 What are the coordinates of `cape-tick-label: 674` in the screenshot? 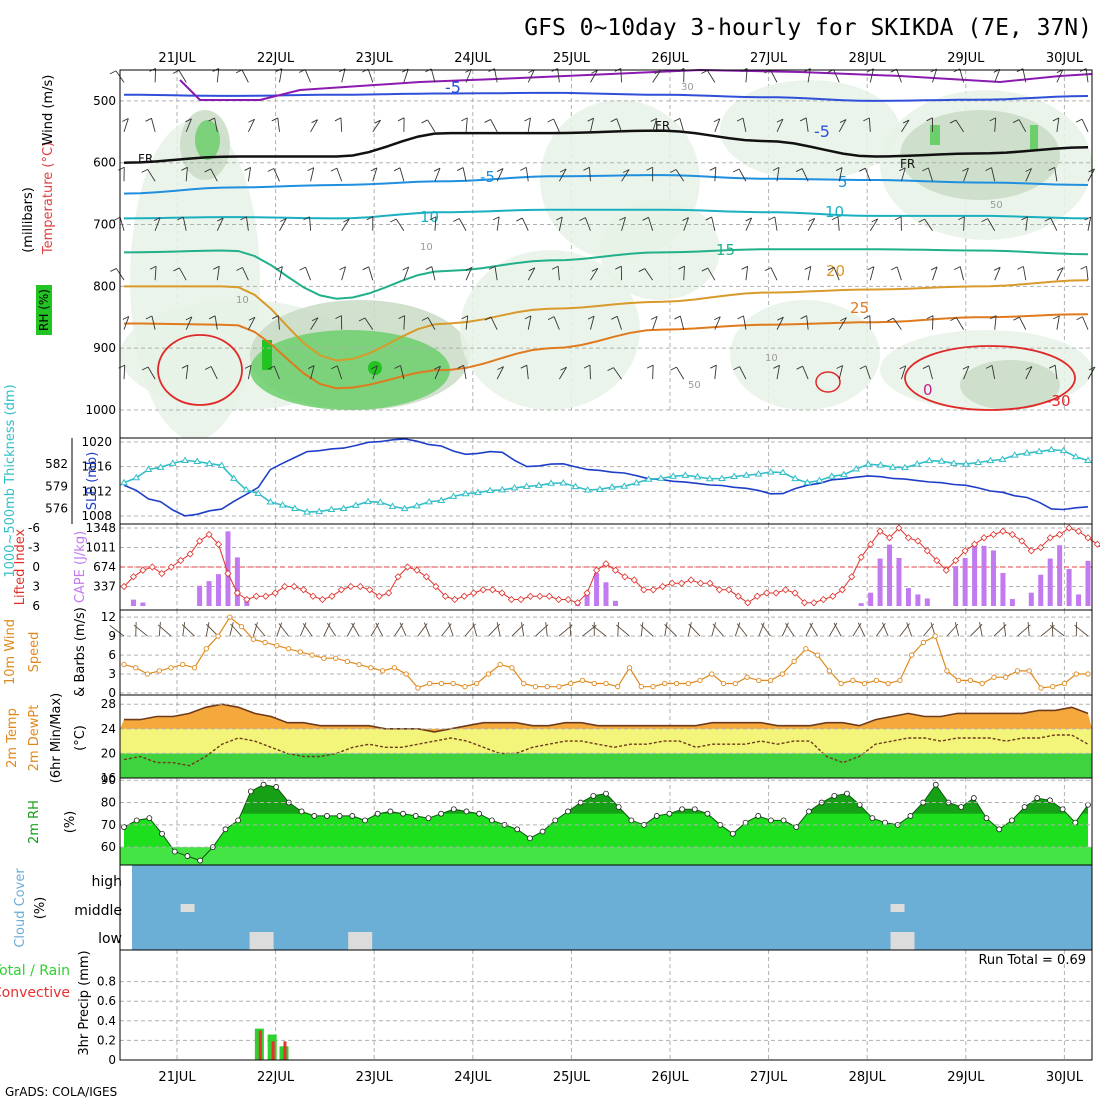 It's located at (104, 567).